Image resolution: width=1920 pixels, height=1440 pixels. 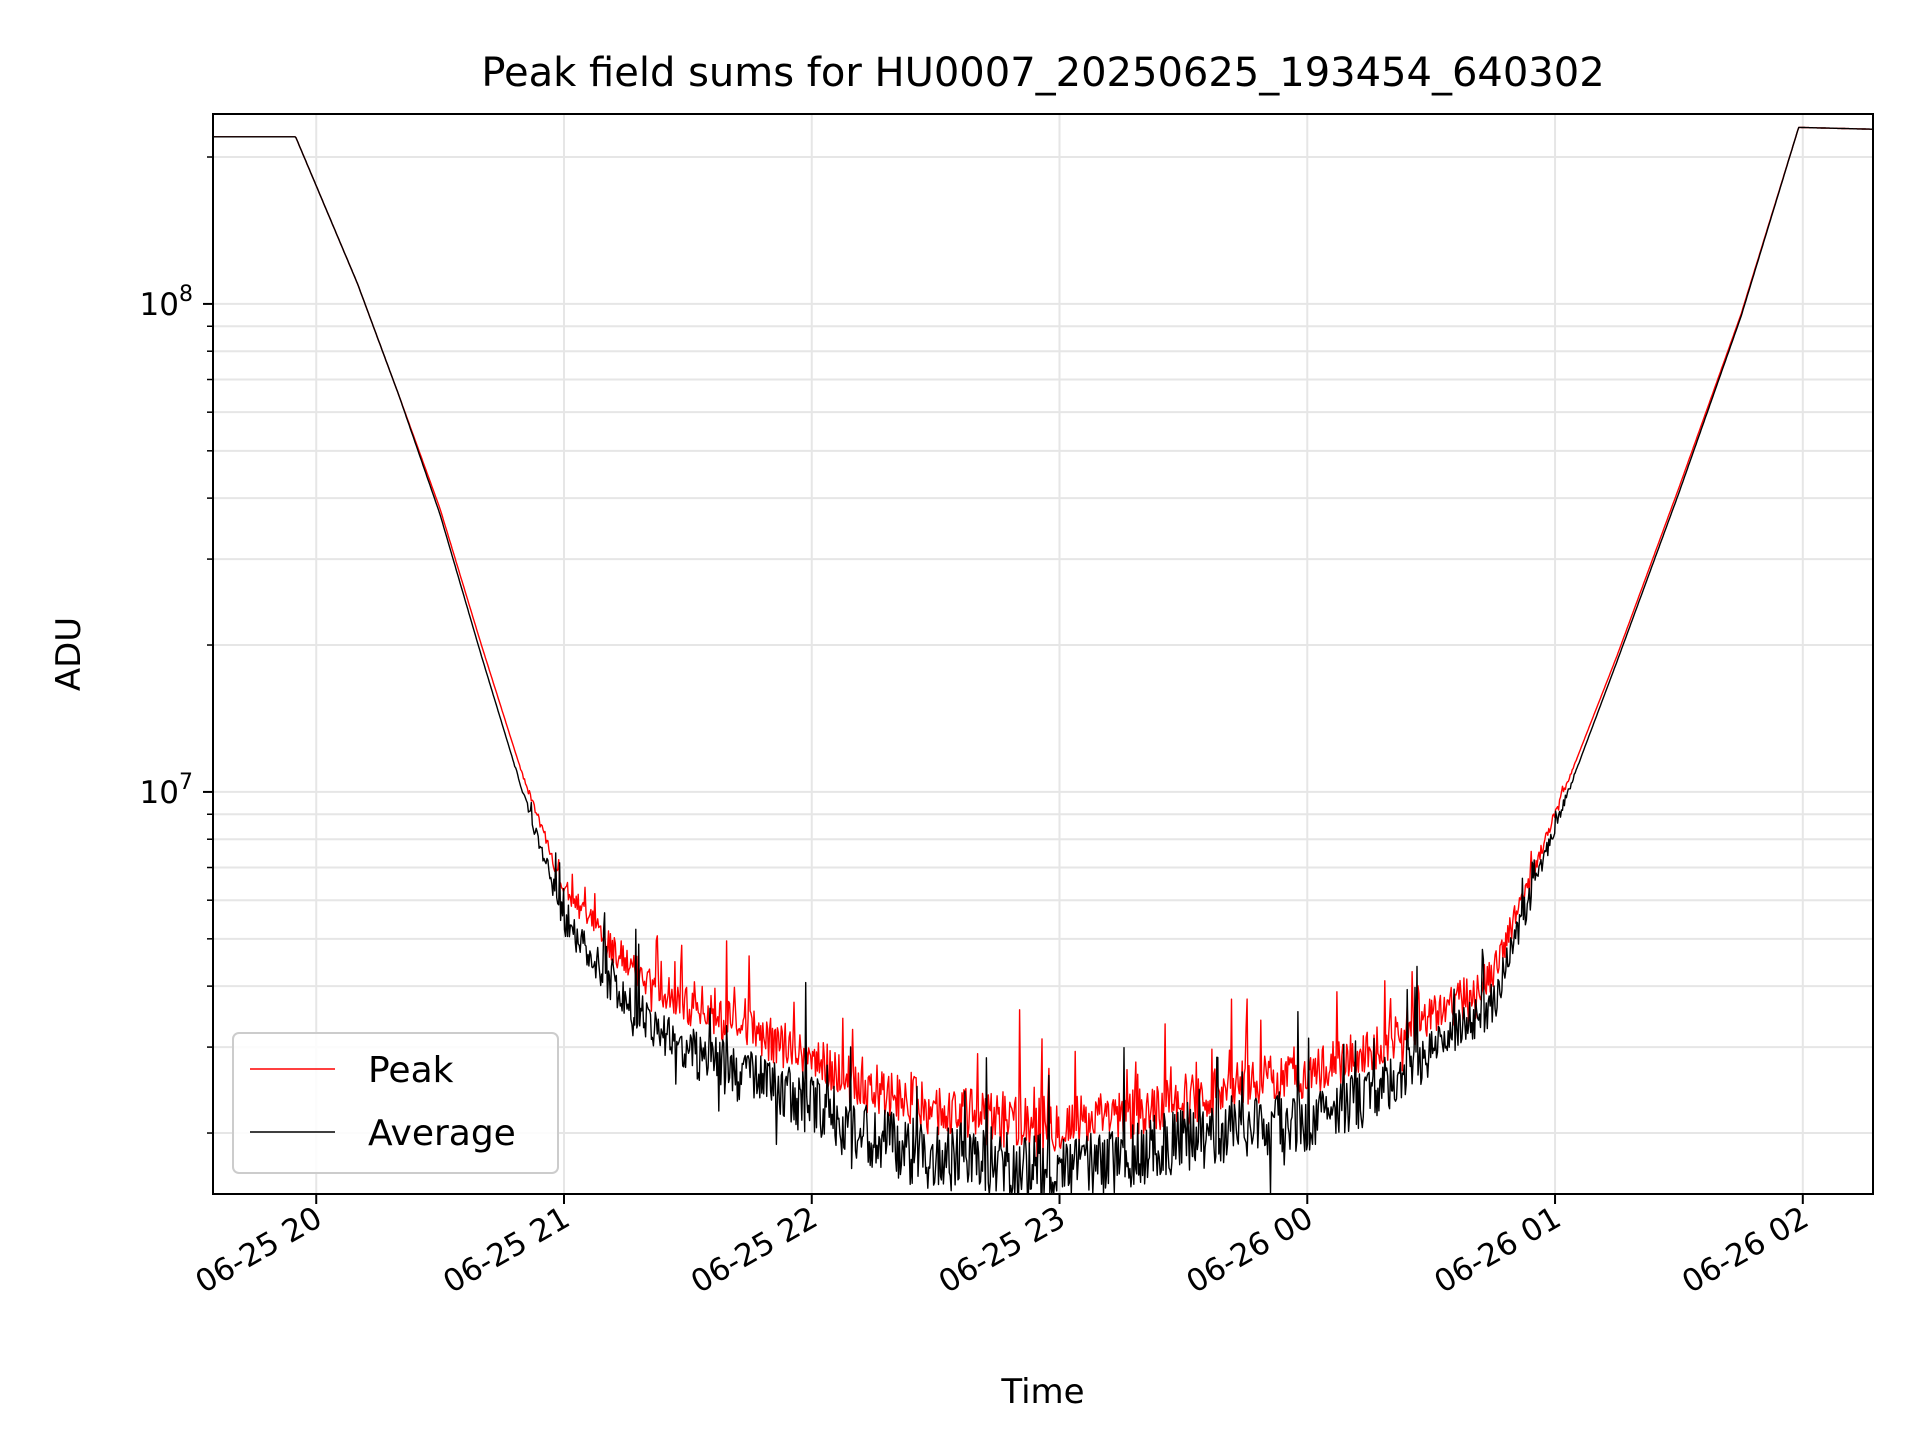 I want to click on legend-label-average: Average, so click(x=442, y=1133).